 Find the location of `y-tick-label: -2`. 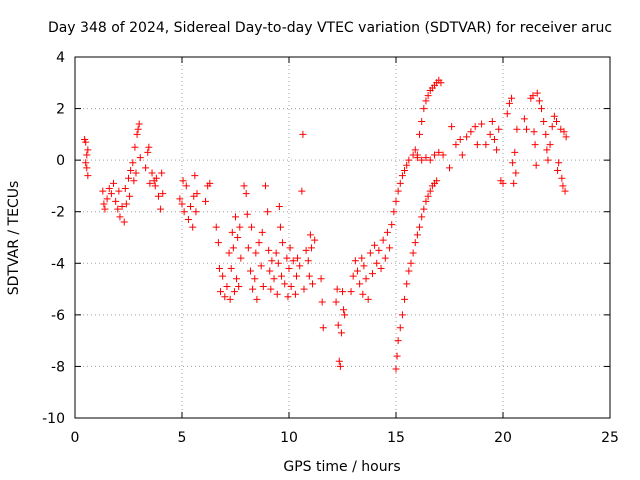

y-tick-label: -2 is located at coordinates (58, 213).